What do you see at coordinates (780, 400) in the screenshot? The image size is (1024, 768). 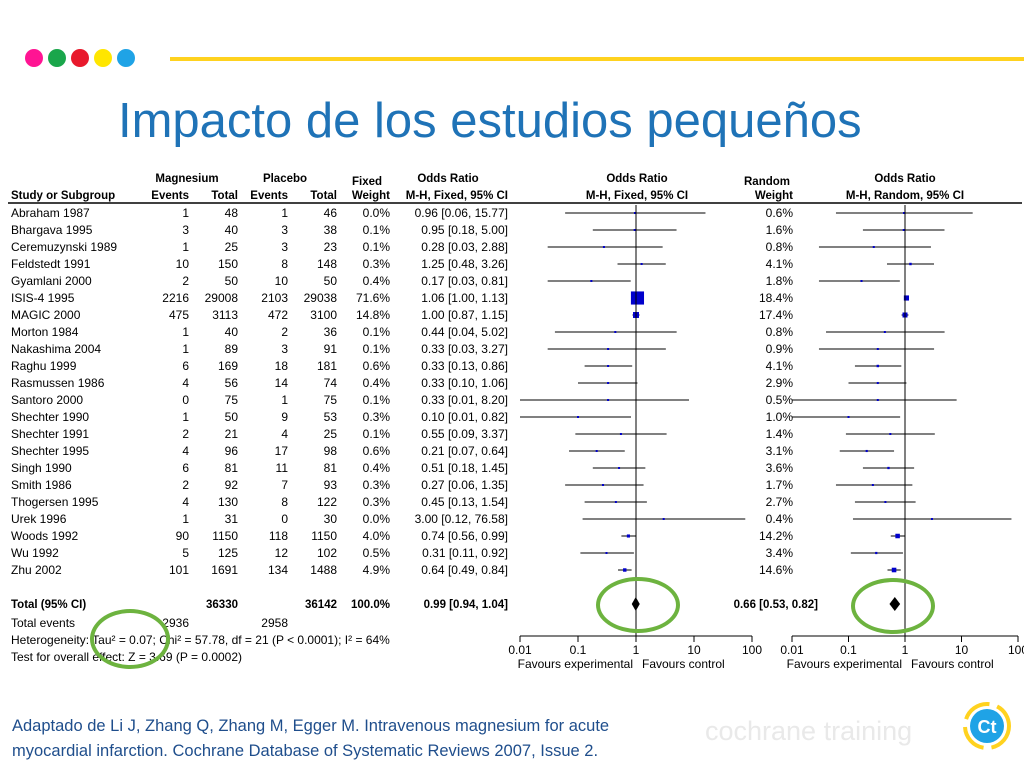 I see `weight-random: 0.5%` at bounding box center [780, 400].